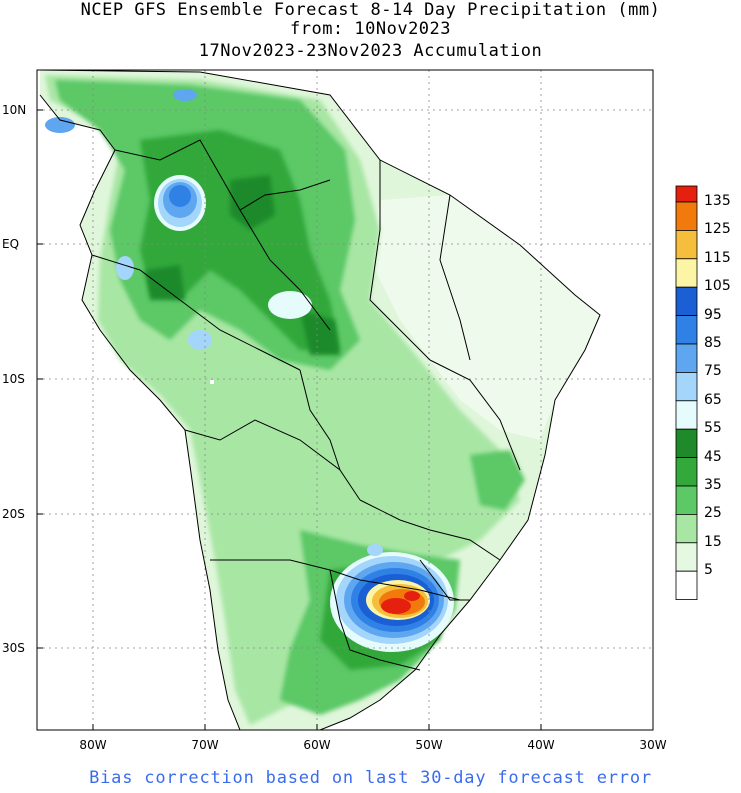 Image resolution: width=741 pixels, height=793 pixels. Describe the element at coordinates (653, 745) in the screenshot. I see `lon-label-30w: 30W` at that location.